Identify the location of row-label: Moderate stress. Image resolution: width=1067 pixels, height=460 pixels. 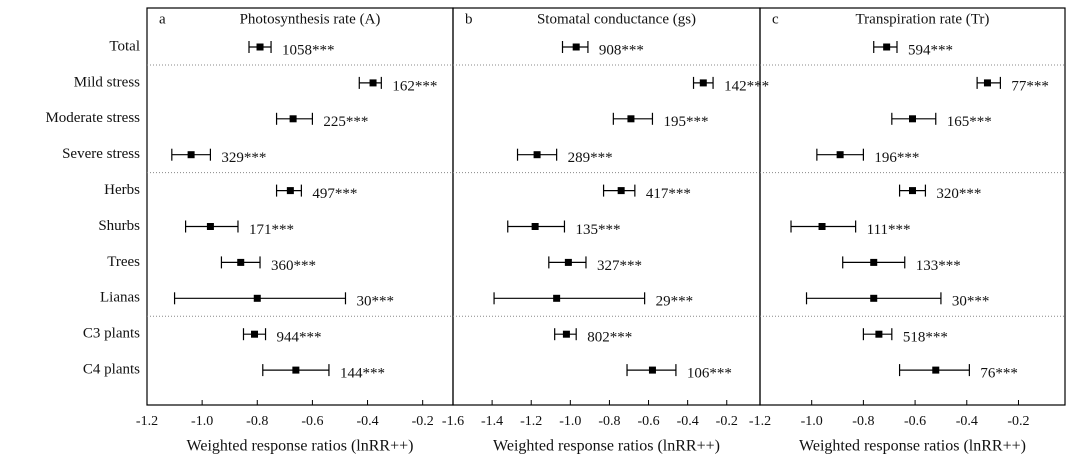
(92, 118).